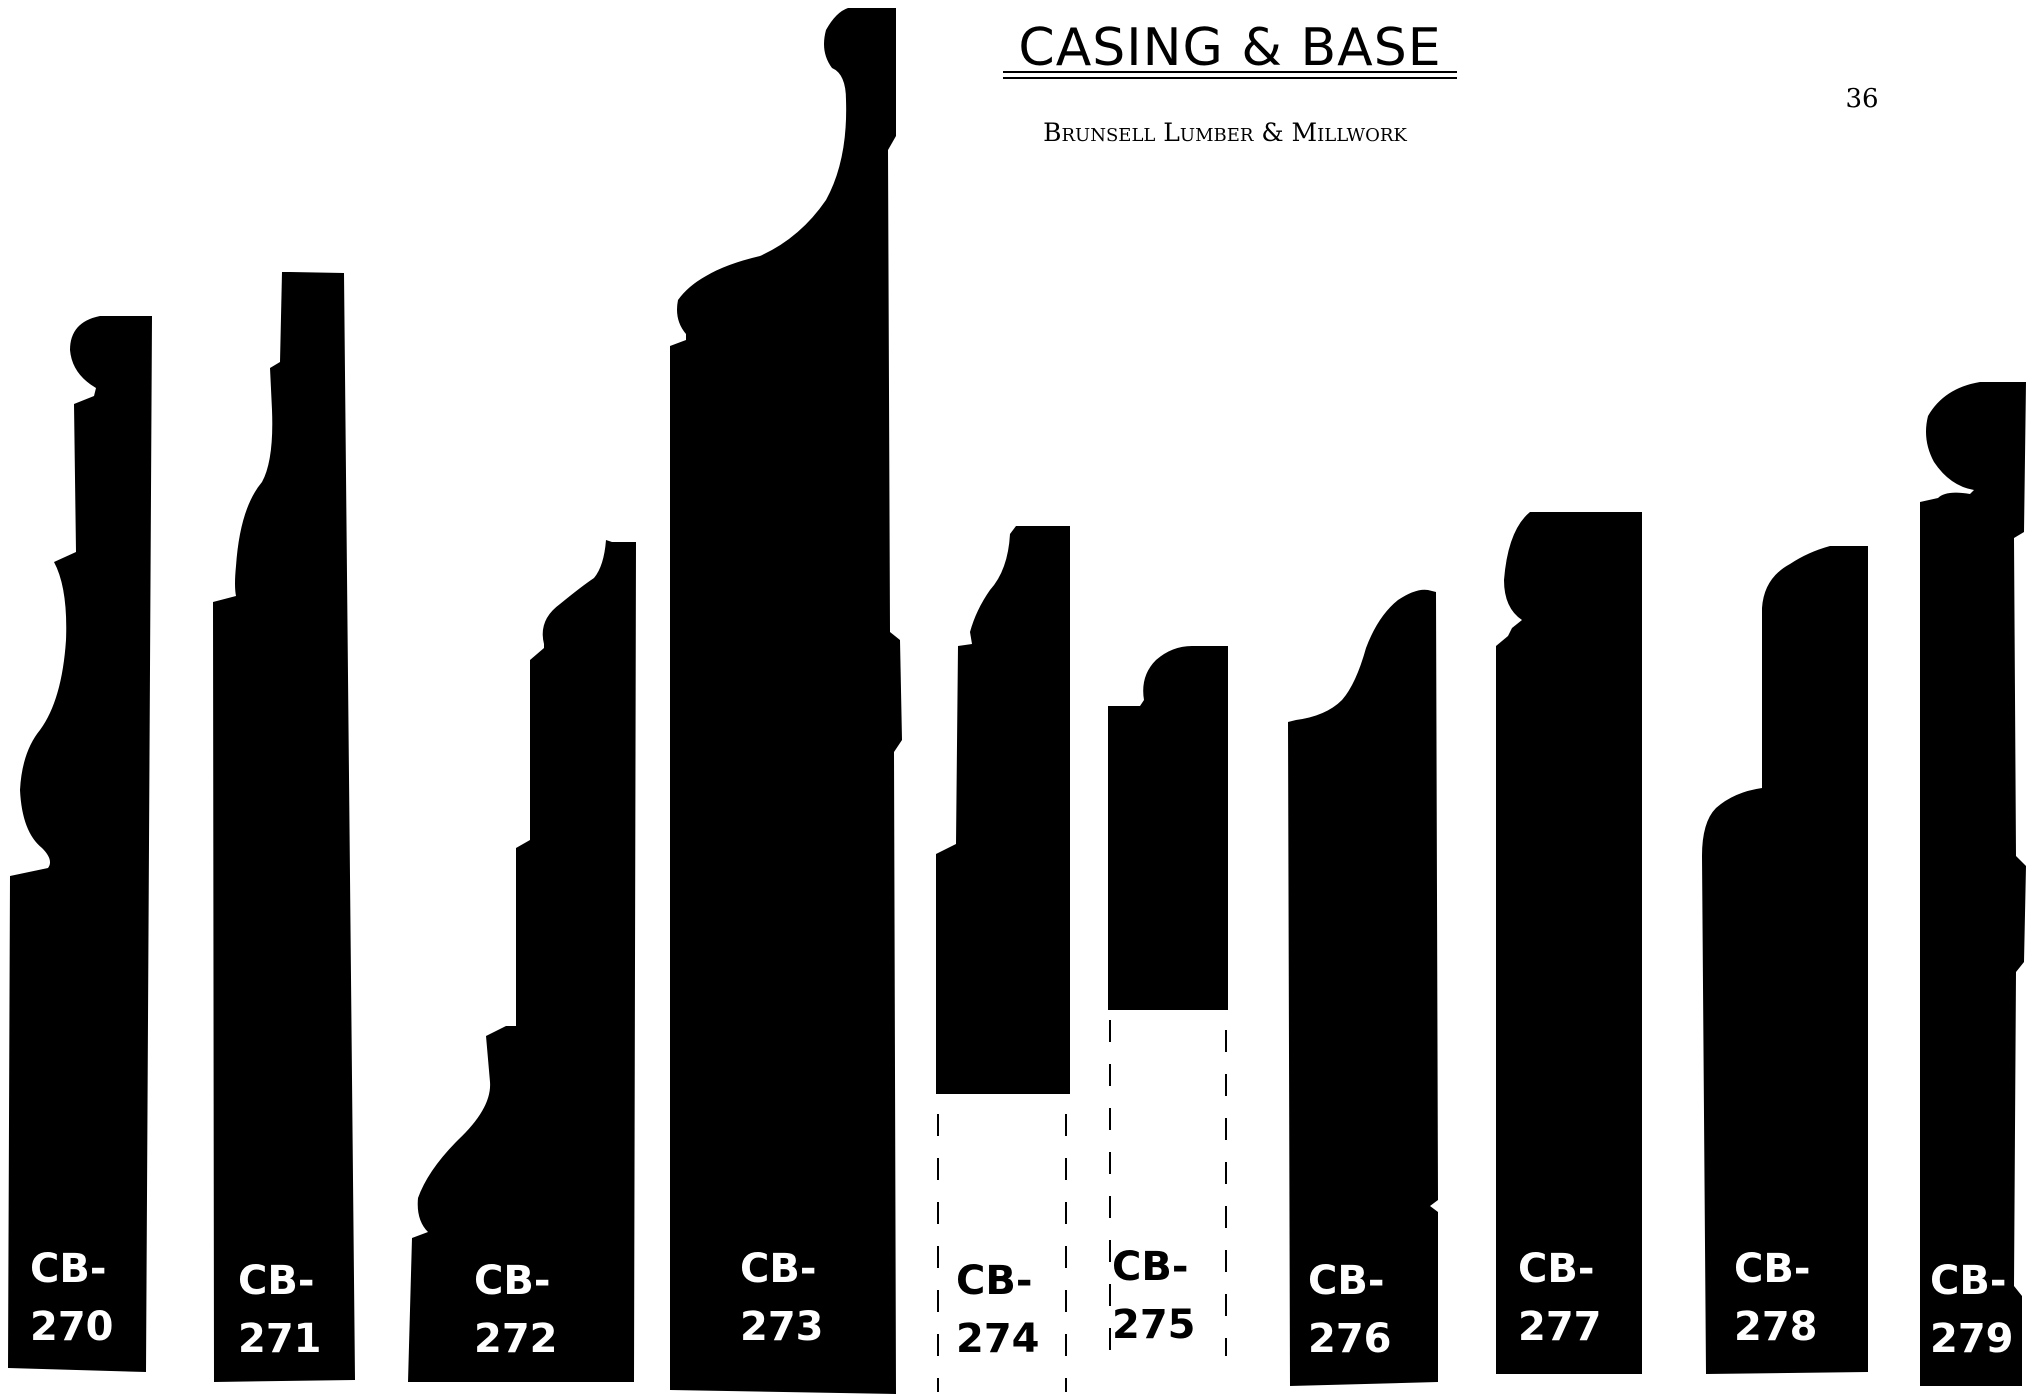  What do you see at coordinates (280, 1339) in the screenshot?
I see `profile-code-number: 271` at bounding box center [280, 1339].